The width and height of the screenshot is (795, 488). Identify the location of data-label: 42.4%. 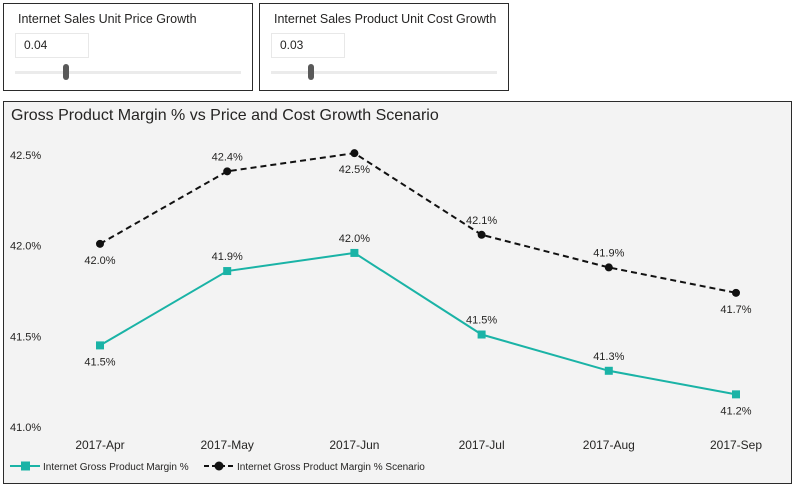
(227, 157).